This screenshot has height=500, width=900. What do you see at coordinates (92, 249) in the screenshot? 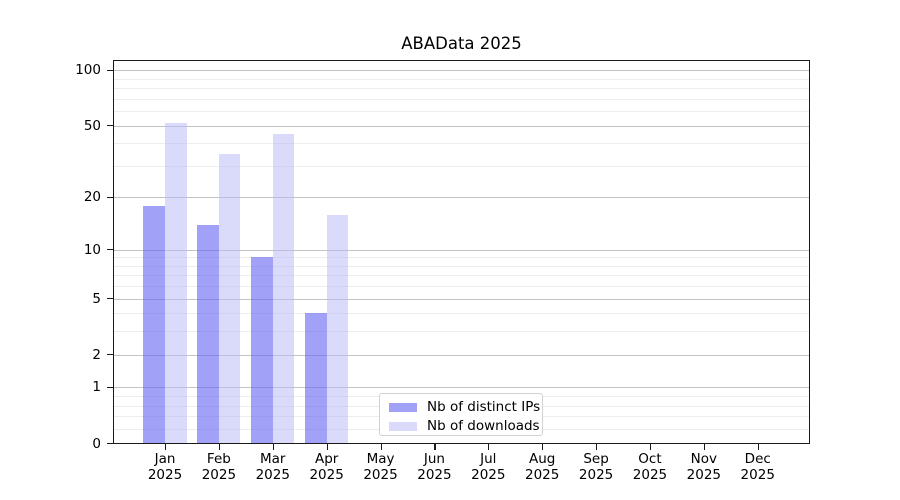
I see `y-tick-label-10: 10` at bounding box center [92, 249].